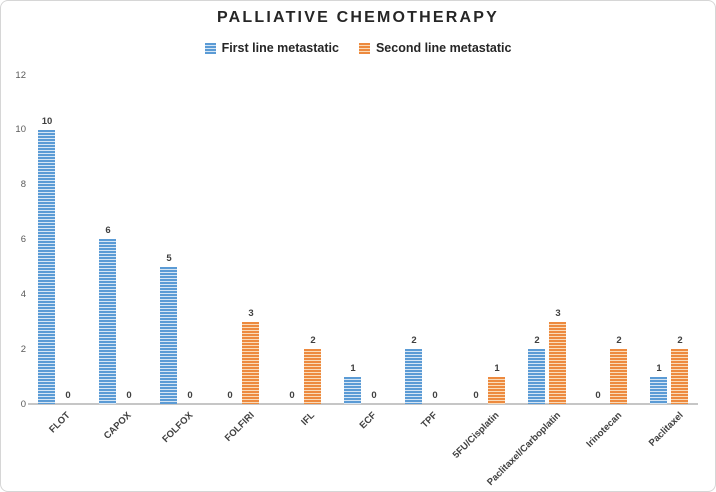 Image resolution: width=716 pixels, height=492 pixels. Describe the element at coordinates (666, 429) in the screenshot. I see `x-axis-category-label: Paclitaxel` at that location.